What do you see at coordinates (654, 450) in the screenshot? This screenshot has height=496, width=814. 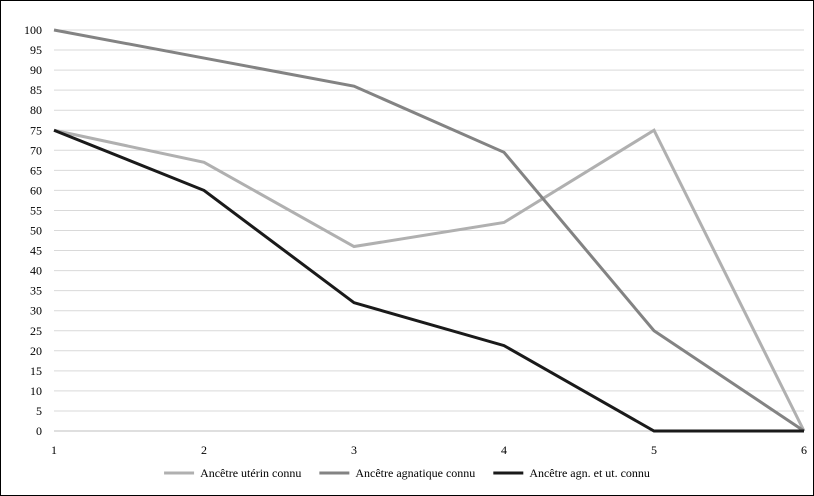 I see `x-tick-label: 5` at bounding box center [654, 450].